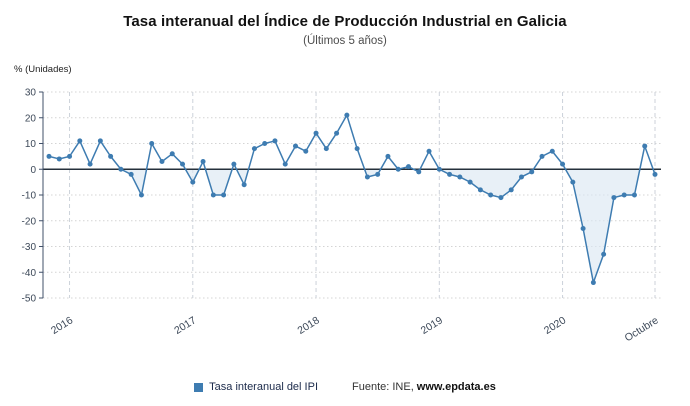 The height and width of the screenshot is (406, 690). I want to click on source-prefix: Fuente: INE,, so click(383, 387).